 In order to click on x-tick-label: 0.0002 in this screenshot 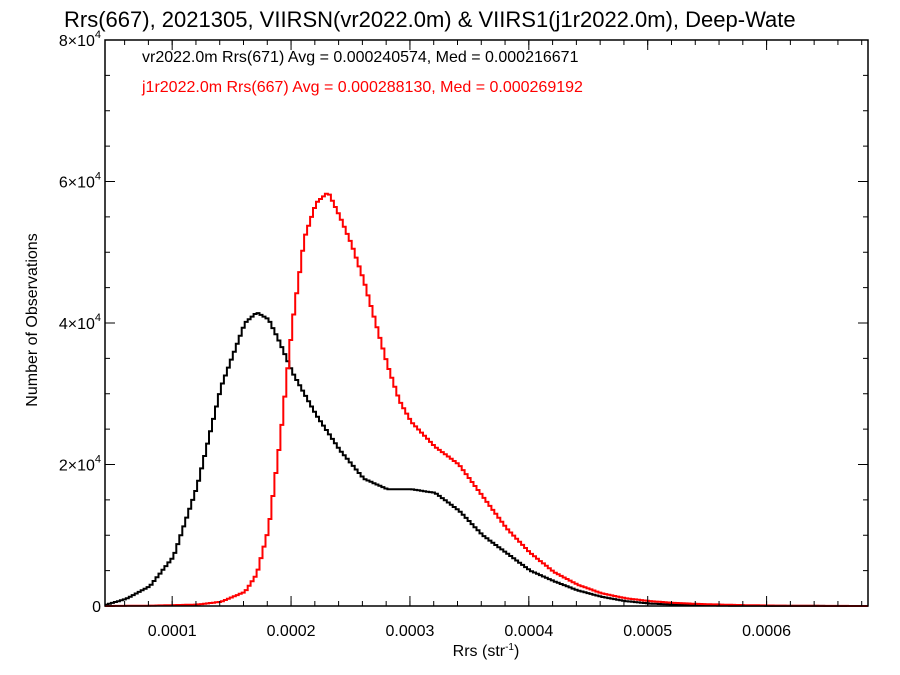, I will do `click(291, 631)`.